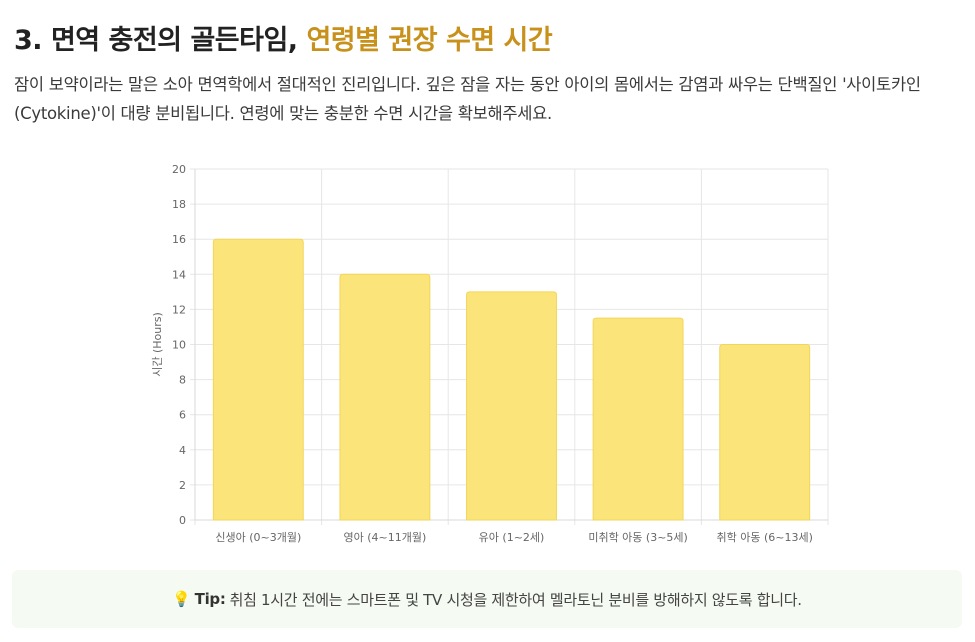 The image size is (975, 642). I want to click on y-tick-label: 10, so click(179, 345).